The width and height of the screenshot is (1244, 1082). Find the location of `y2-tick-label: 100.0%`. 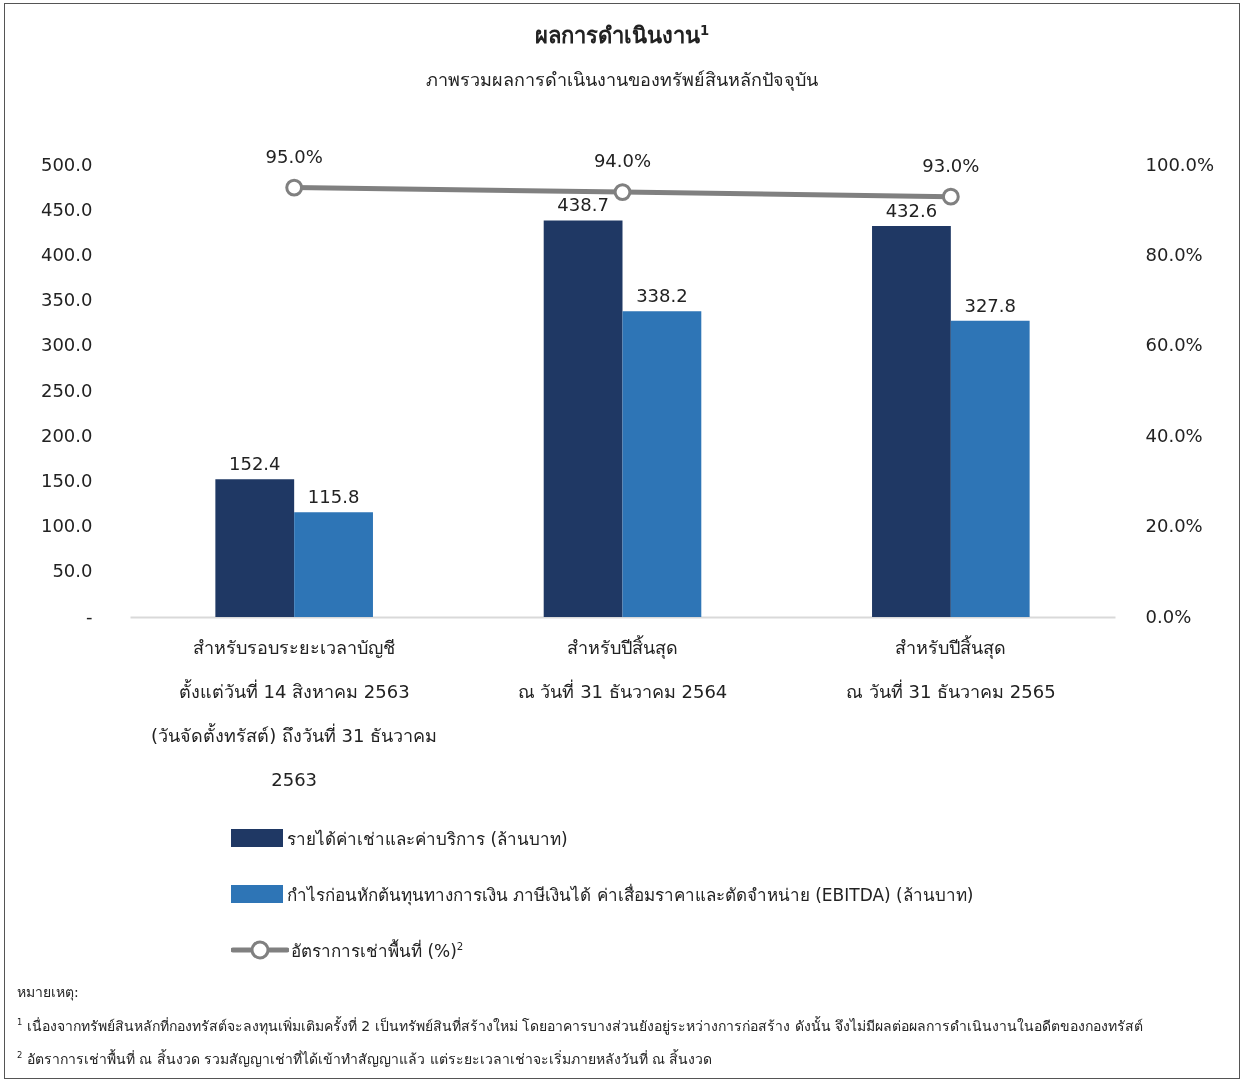

y2-tick-label: 100.0% is located at coordinates (1180, 164).